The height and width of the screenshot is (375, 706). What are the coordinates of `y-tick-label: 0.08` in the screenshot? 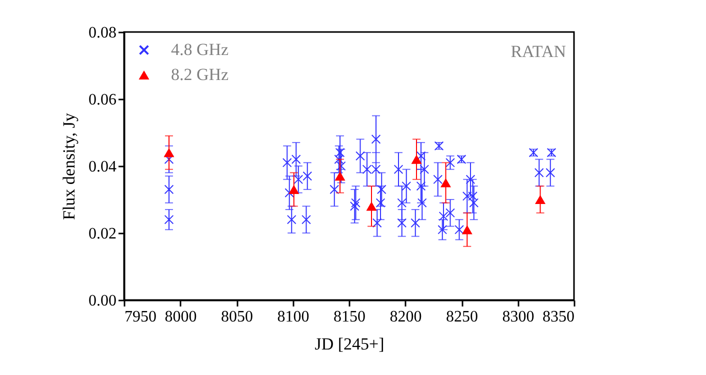 It's located at (102, 33).